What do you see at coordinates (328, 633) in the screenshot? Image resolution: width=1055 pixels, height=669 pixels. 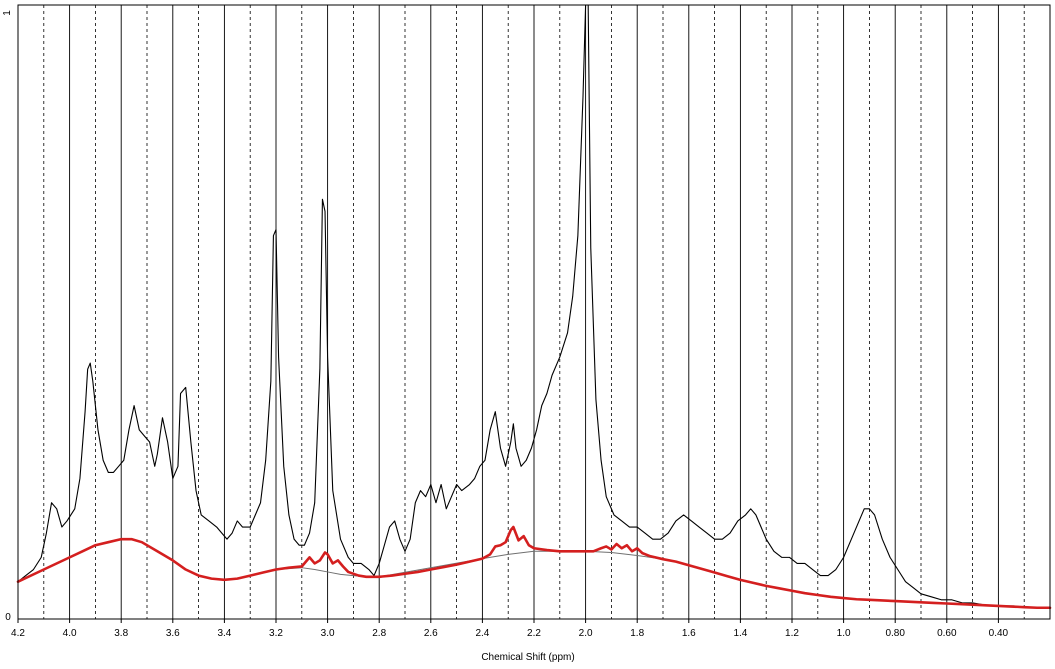 I see `x-tick-label: 3.0` at bounding box center [328, 633].